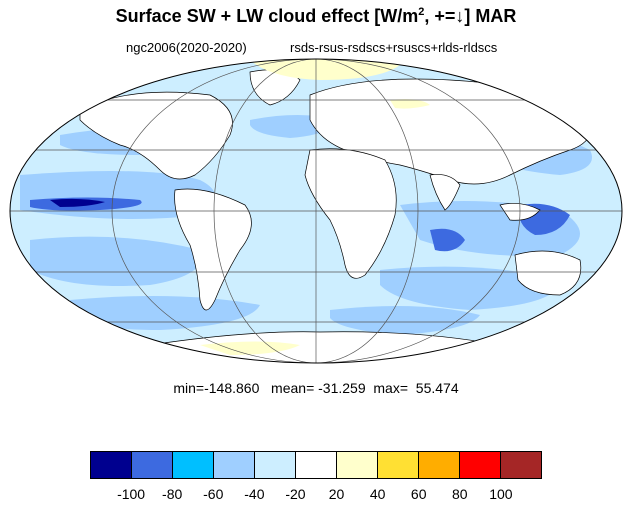  What do you see at coordinates (295, 494) in the screenshot?
I see `colorbar-tick-label: -20` at bounding box center [295, 494].